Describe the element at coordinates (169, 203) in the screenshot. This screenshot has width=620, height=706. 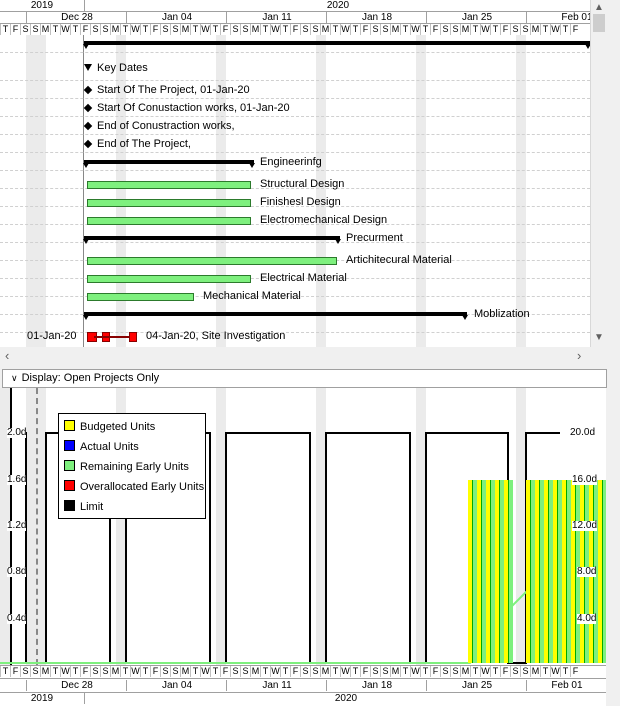
I see `finishes-design-bar` at that location.